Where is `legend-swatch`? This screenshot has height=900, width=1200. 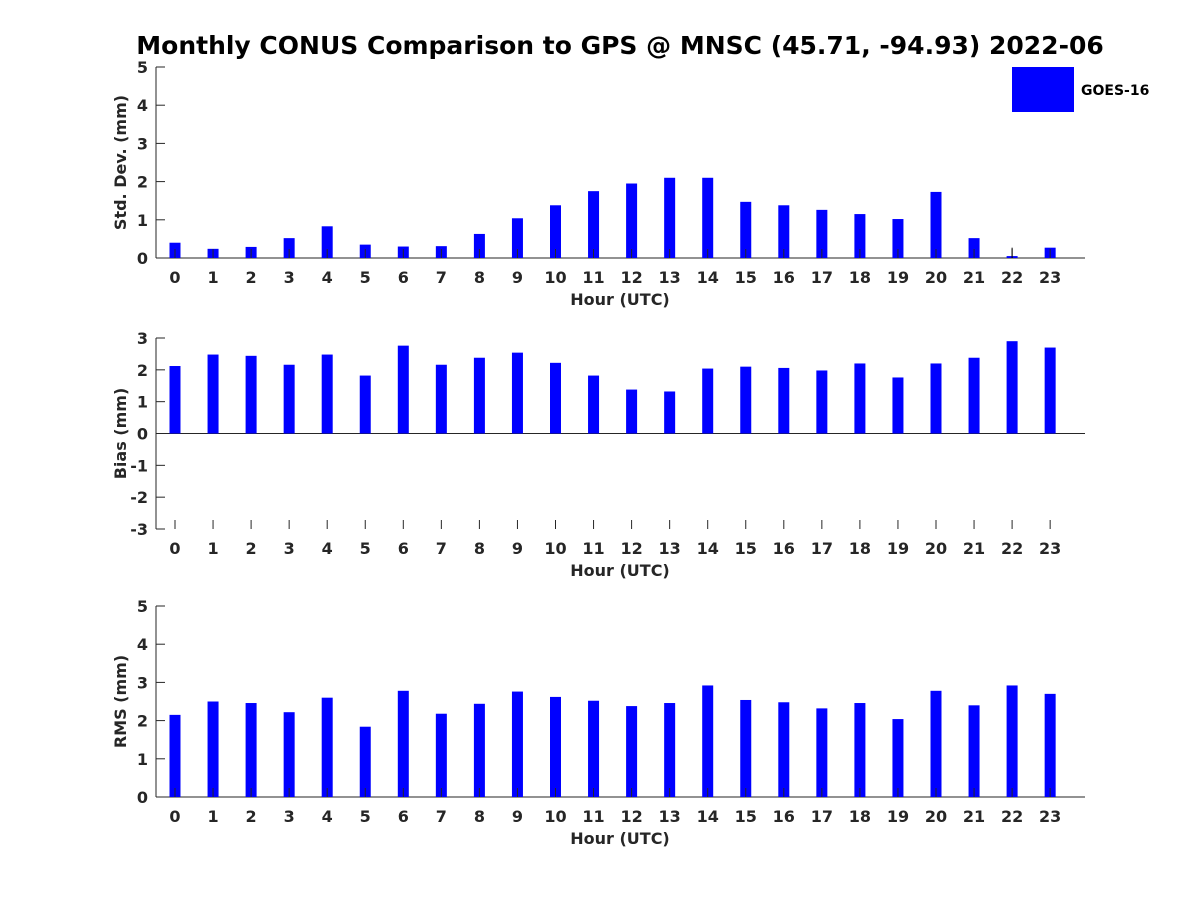 legend-swatch is located at coordinates (1043, 89).